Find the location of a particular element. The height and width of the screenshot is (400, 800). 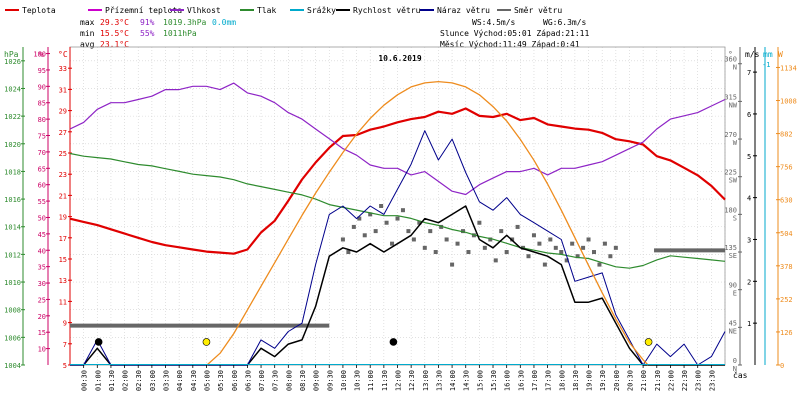

stat-text: WG:6.3m/s is located at coordinates (565, 22).